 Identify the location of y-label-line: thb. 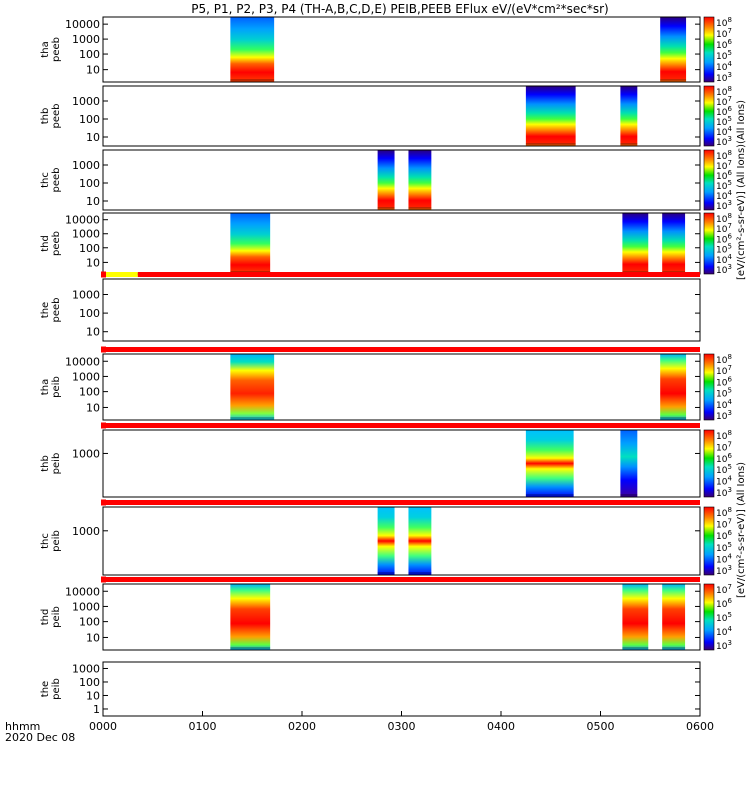
(45, 463).